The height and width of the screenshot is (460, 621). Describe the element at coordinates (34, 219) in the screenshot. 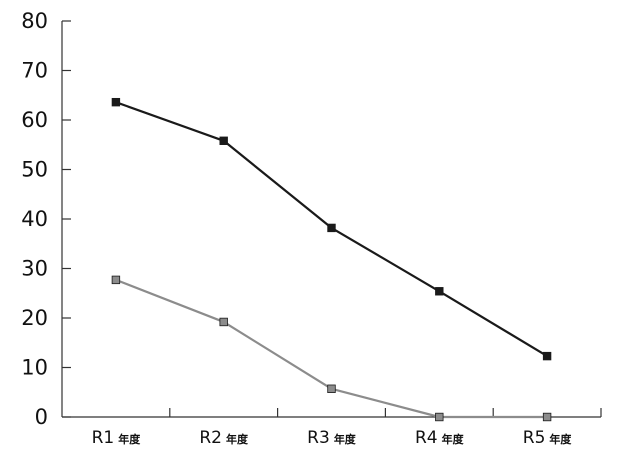

I see `y-tick-label: 40` at that location.